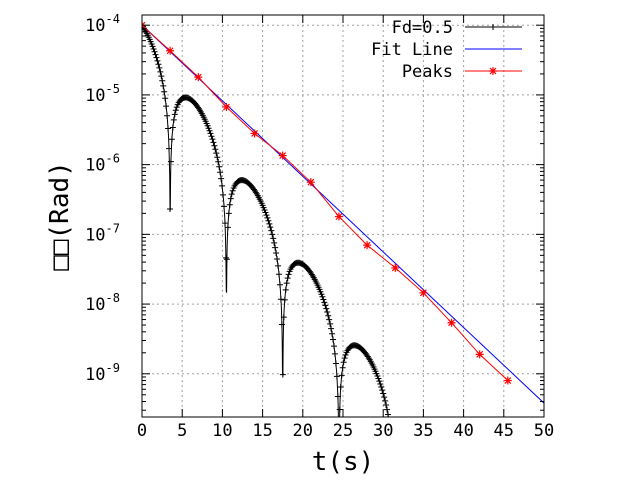 Image resolution: width=640 pixels, height=480 pixels. Describe the element at coordinates (102, 24) in the screenshot. I see `y-tick-label: 10⁻⁴` at that location.